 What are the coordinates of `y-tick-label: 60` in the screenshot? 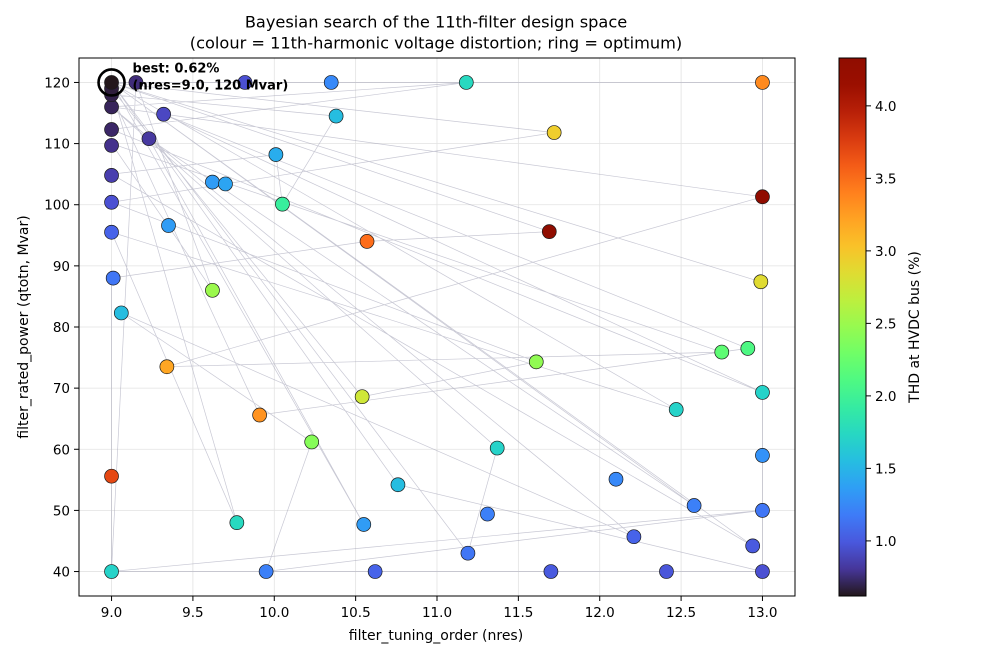 It's located at (61, 450).